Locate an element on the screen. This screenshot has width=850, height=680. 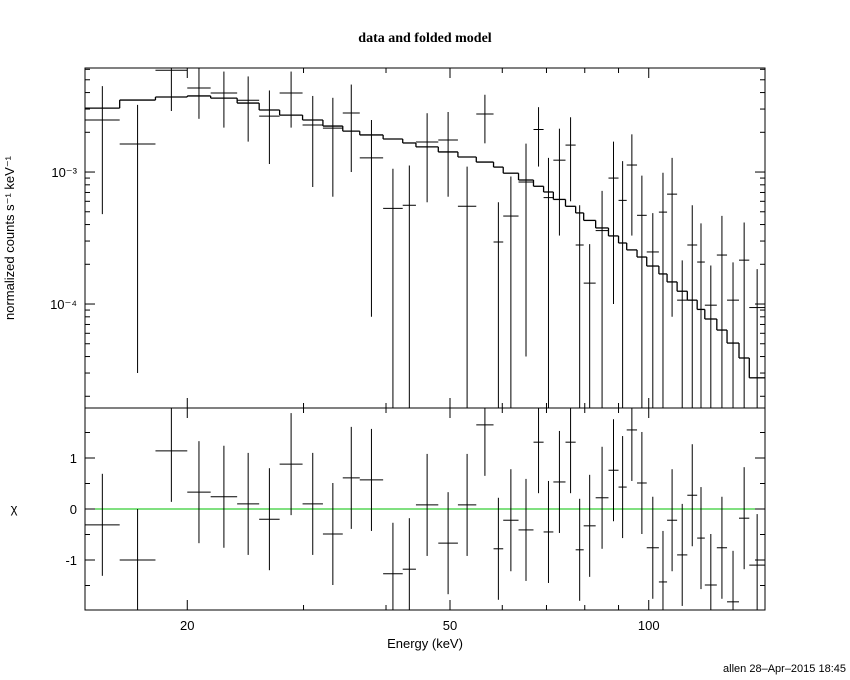
y-tick-label: 10⁻³ is located at coordinates (64, 172).